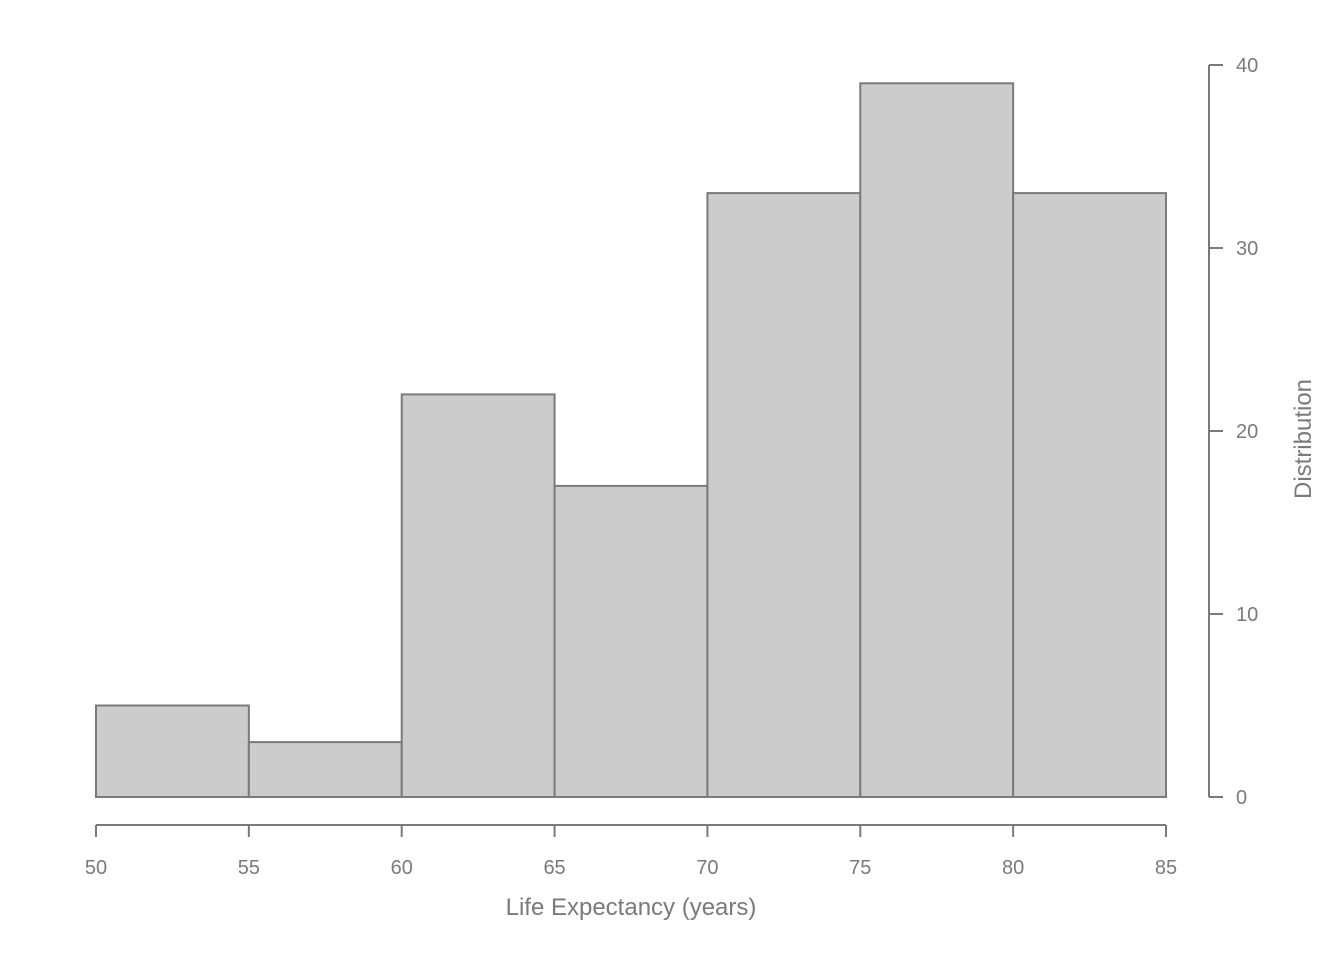 This screenshot has height=960, width=1344. I want to click on y-tick-label-10: 10, so click(1247, 615).